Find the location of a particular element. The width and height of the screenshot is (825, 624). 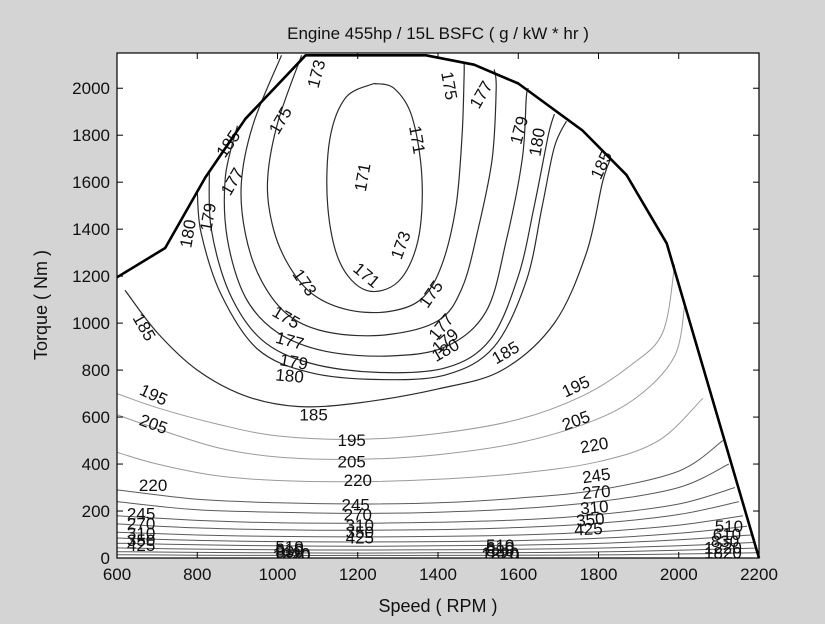

x-tick-label: 1600 is located at coordinates (518, 574).